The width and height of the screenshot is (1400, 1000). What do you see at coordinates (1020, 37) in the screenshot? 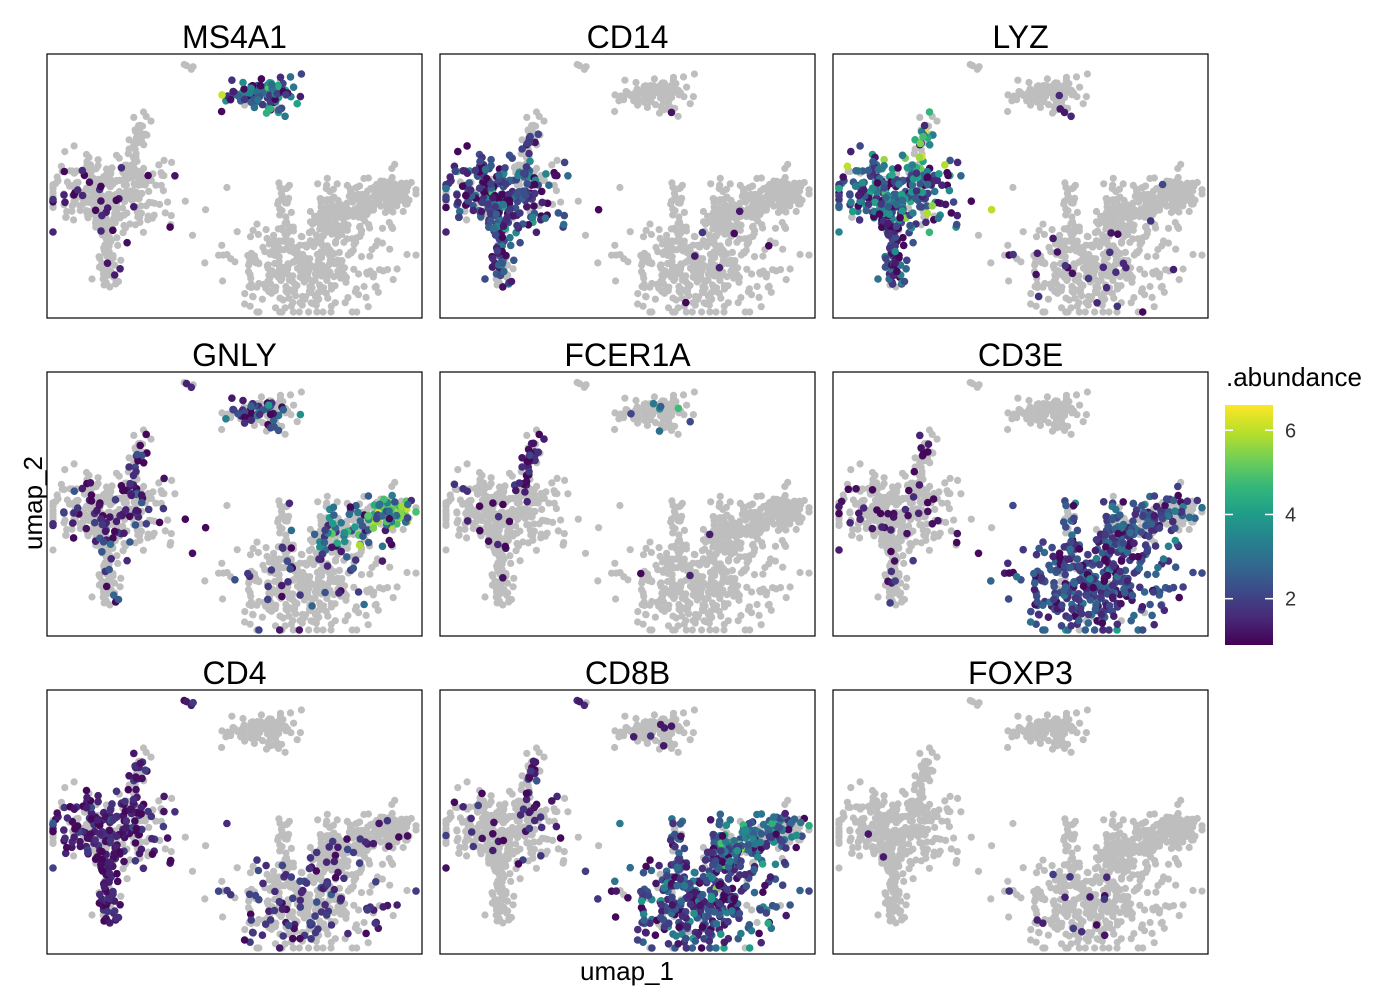
I see `facet-title: LYZ` at bounding box center [1020, 37].